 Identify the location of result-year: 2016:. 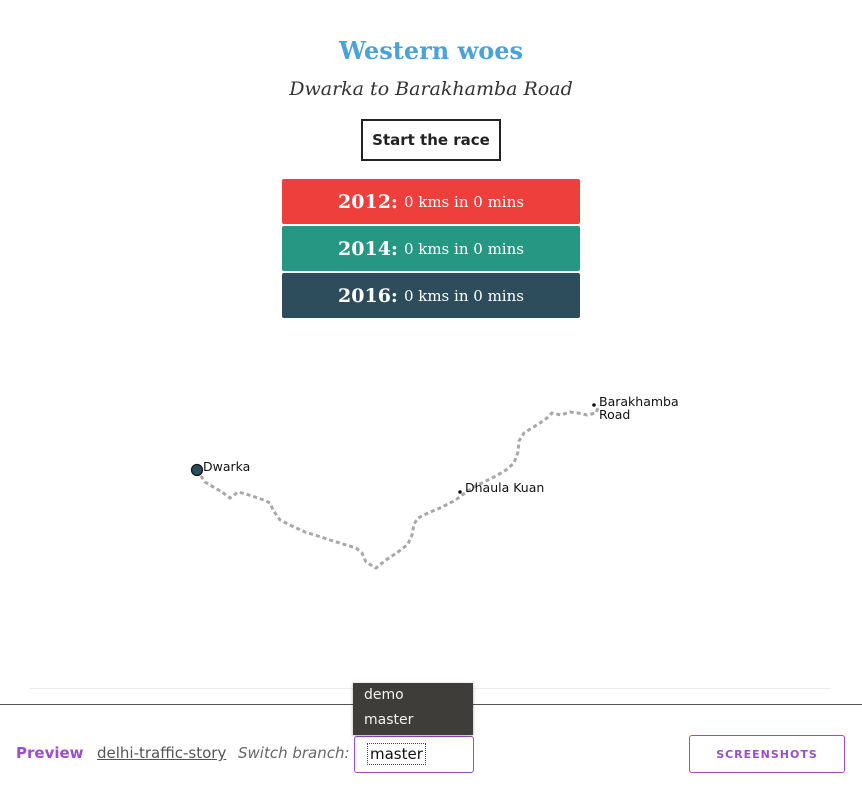
(368, 295).